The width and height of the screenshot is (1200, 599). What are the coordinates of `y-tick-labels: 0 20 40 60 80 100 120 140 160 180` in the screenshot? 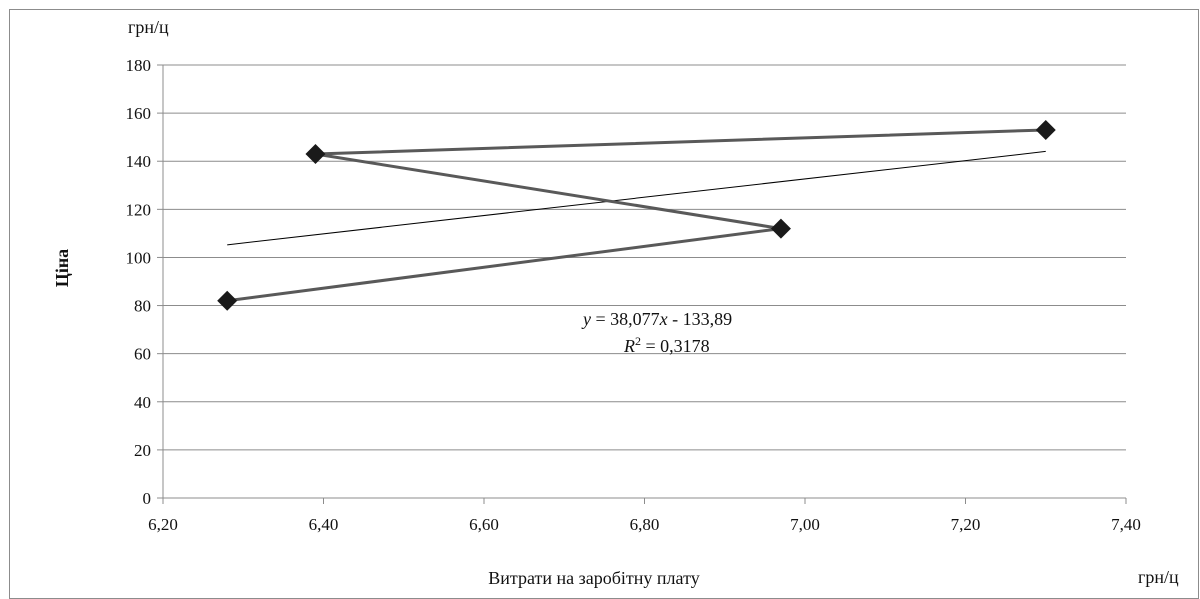 It's located at (144, 282).